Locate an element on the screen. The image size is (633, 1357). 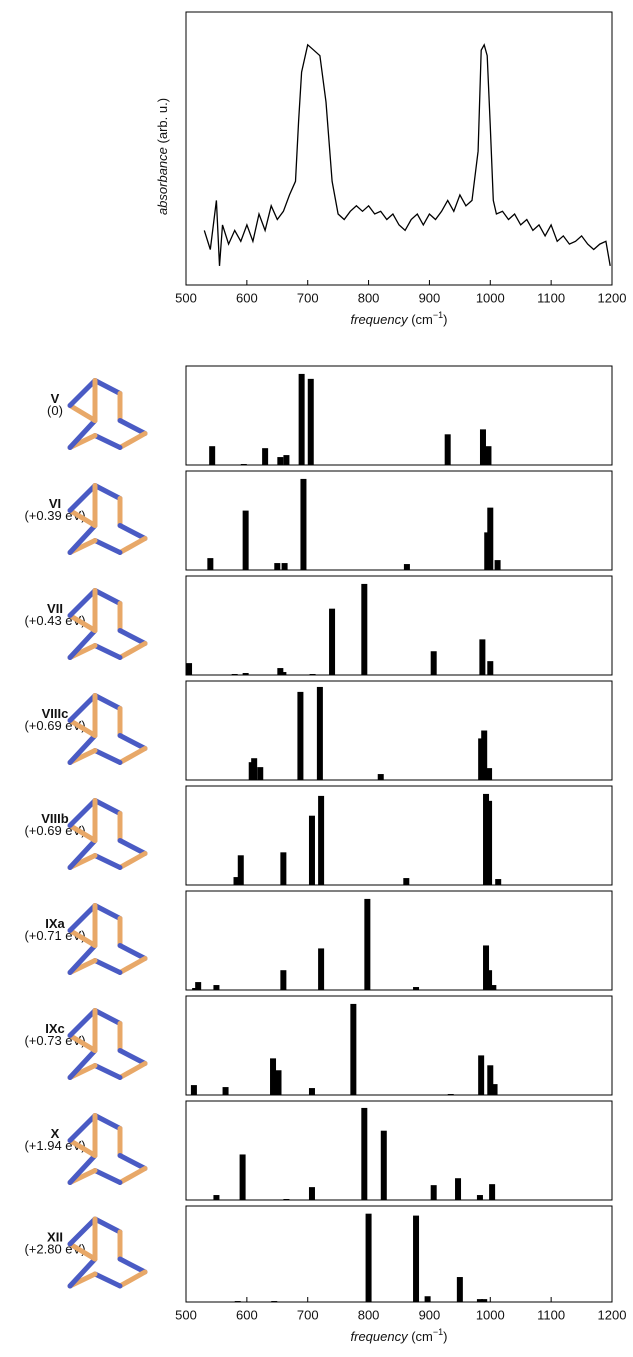
x-tick-label: 1000 is located at coordinates (490, 1314).